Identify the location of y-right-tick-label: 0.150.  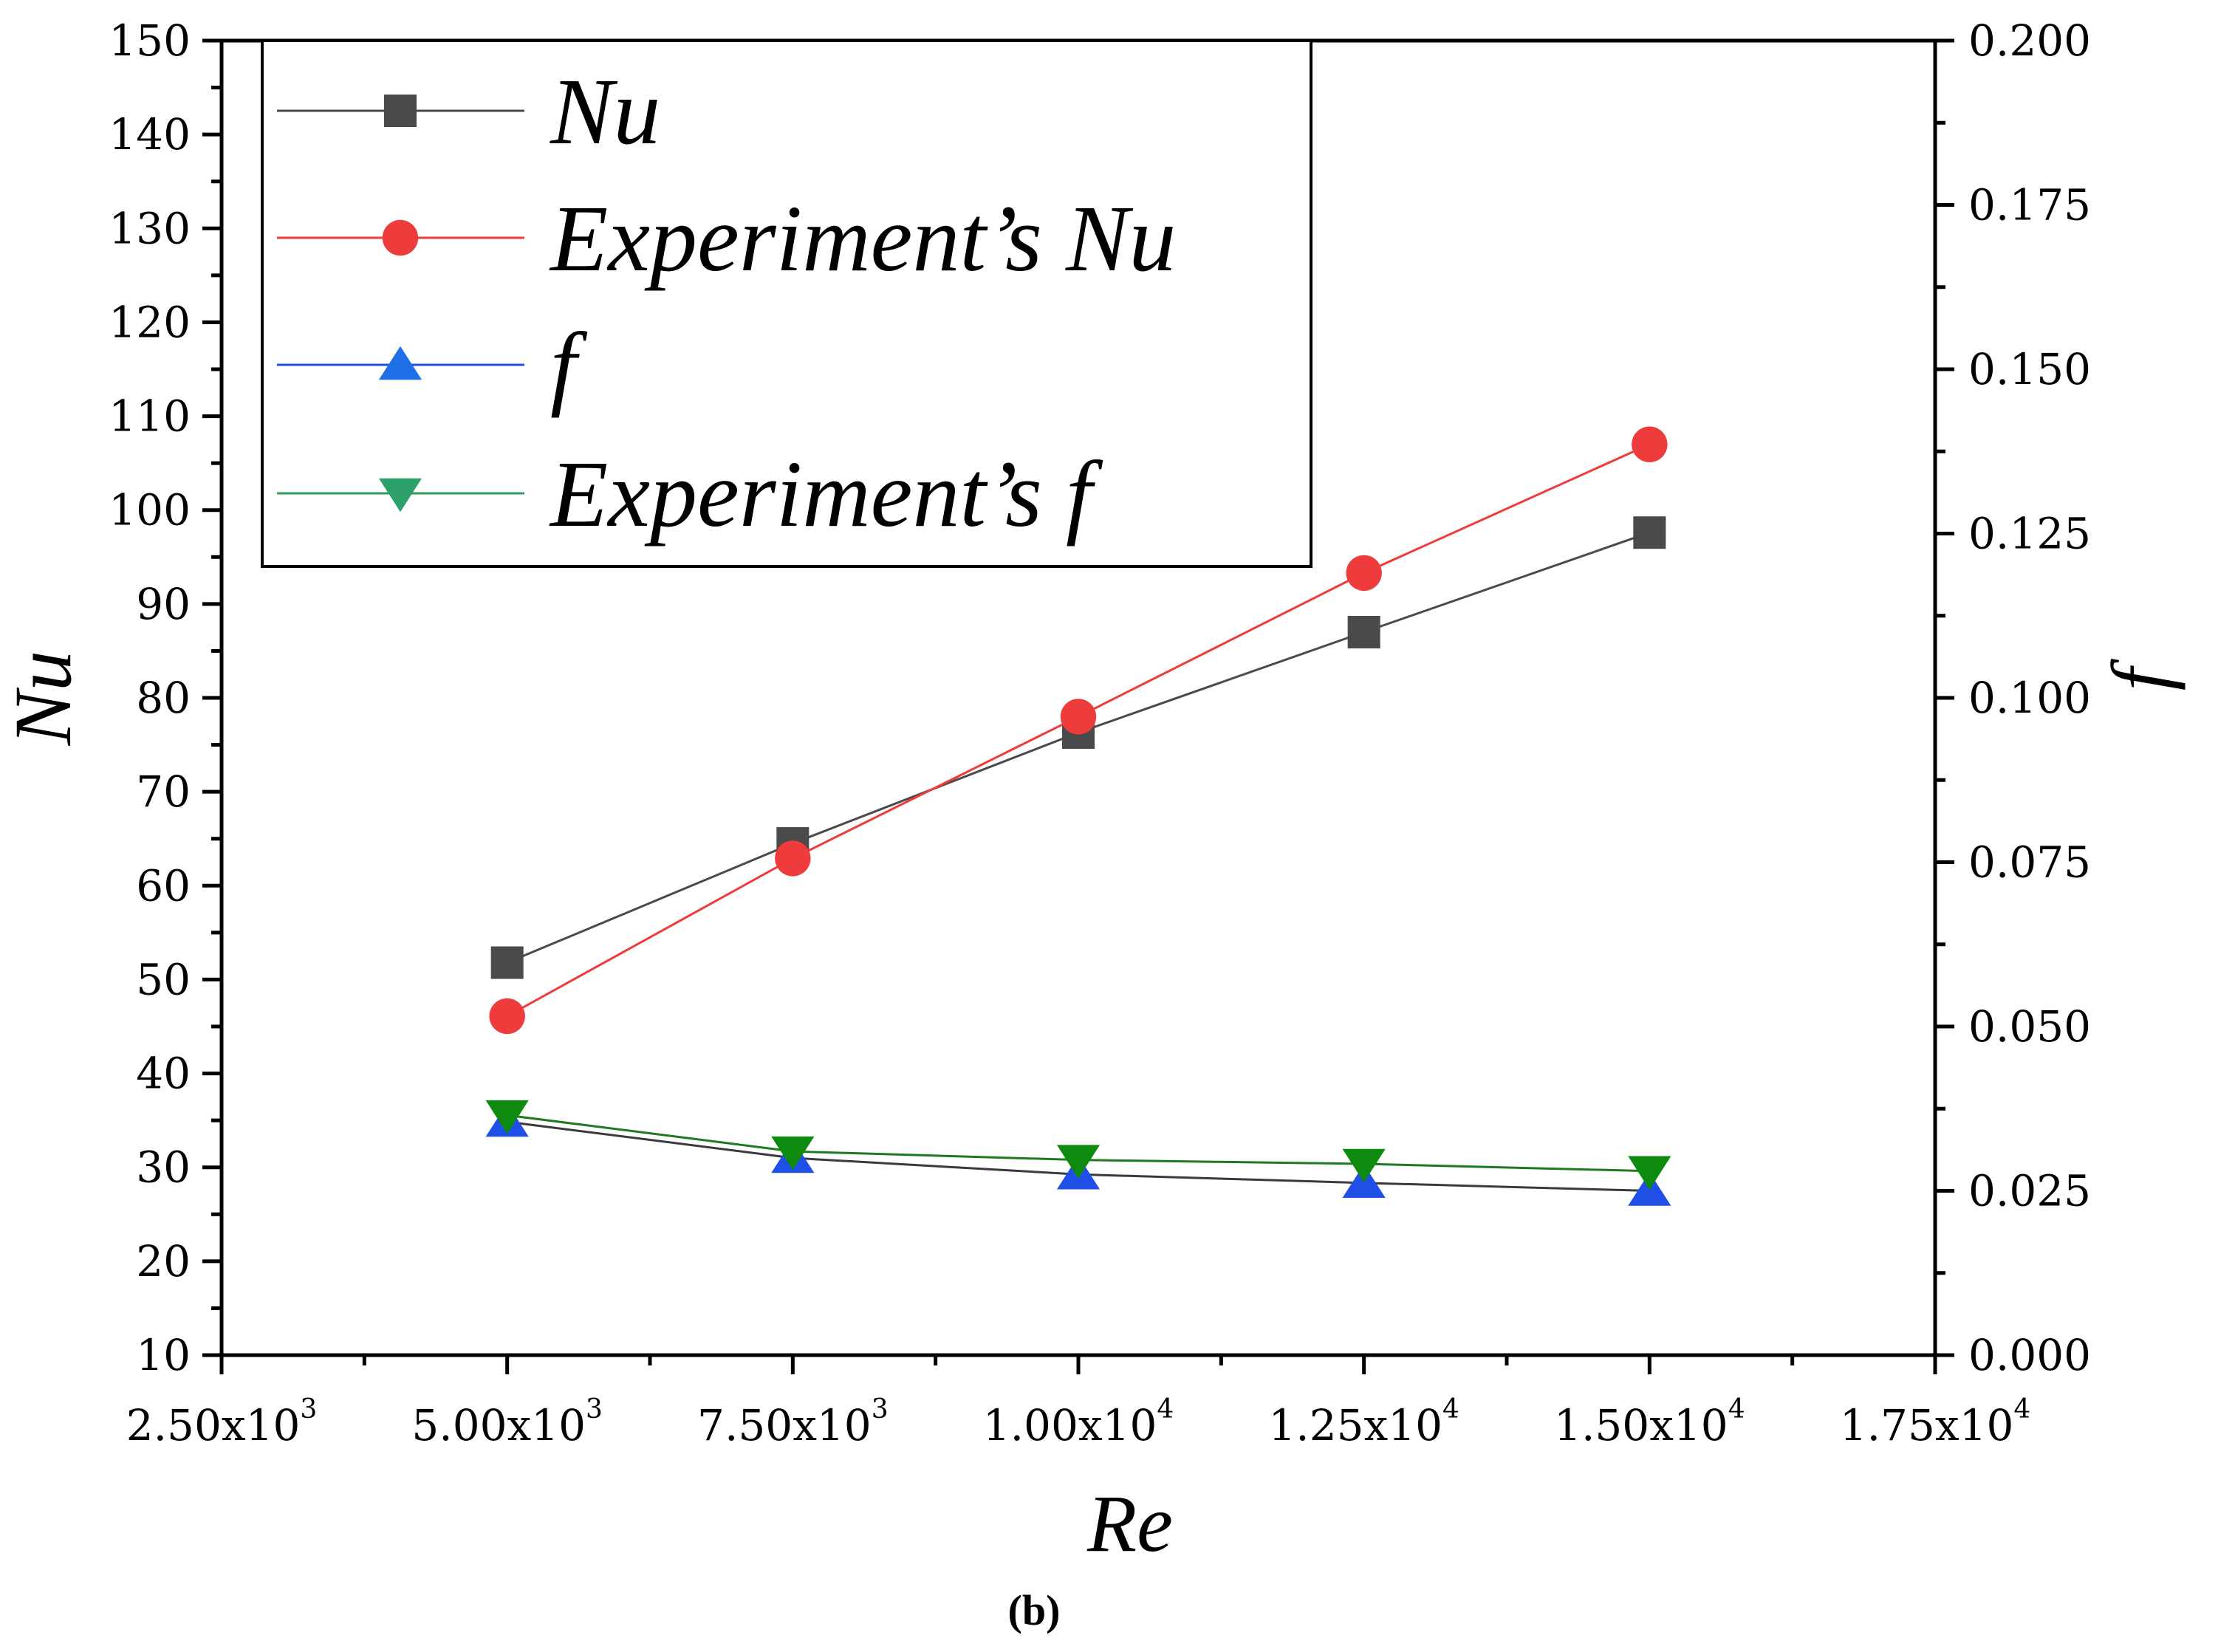
(2029, 369).